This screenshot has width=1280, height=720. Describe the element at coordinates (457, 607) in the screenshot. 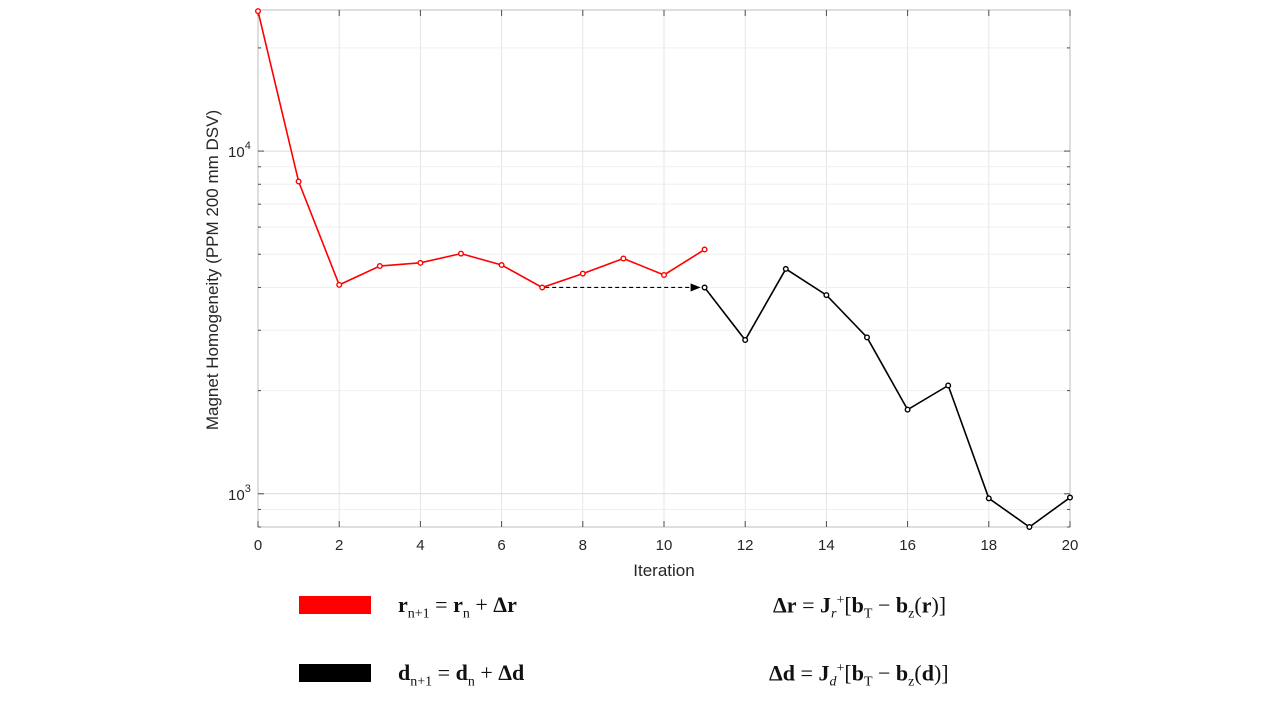

I see `legend-update-equation-r: rn+1 = rn + Δr` at that location.